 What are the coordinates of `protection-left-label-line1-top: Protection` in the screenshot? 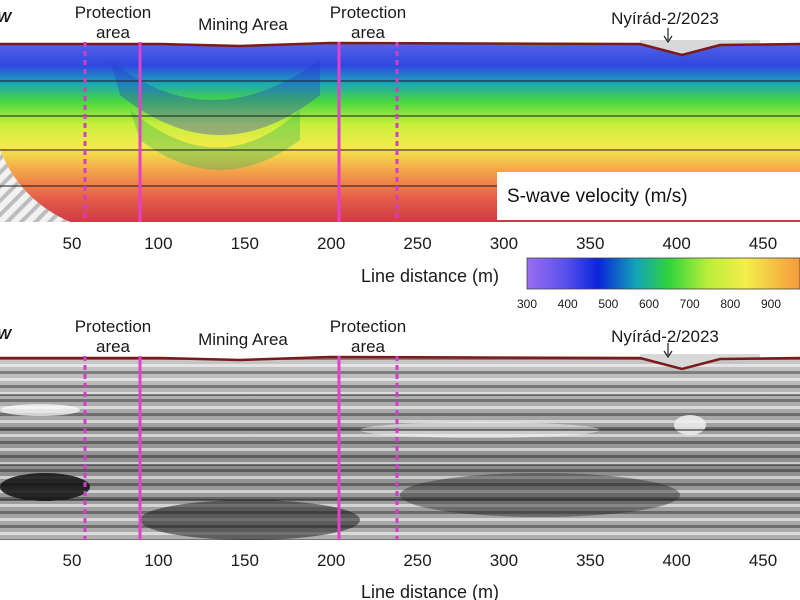 It's located at (113, 12).